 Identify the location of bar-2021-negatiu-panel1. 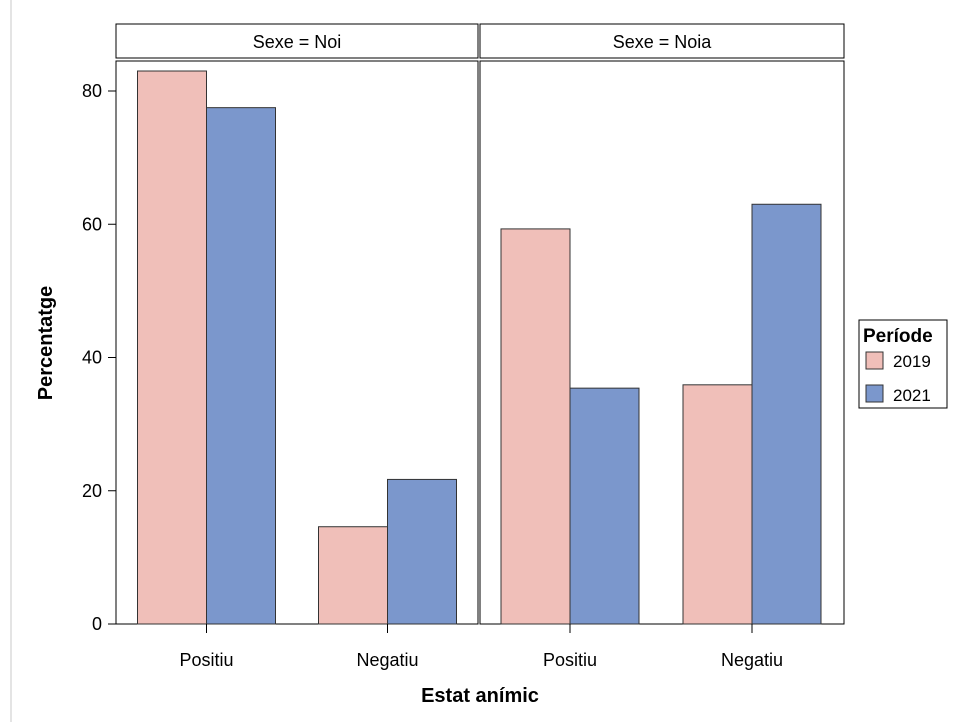
(786, 414).